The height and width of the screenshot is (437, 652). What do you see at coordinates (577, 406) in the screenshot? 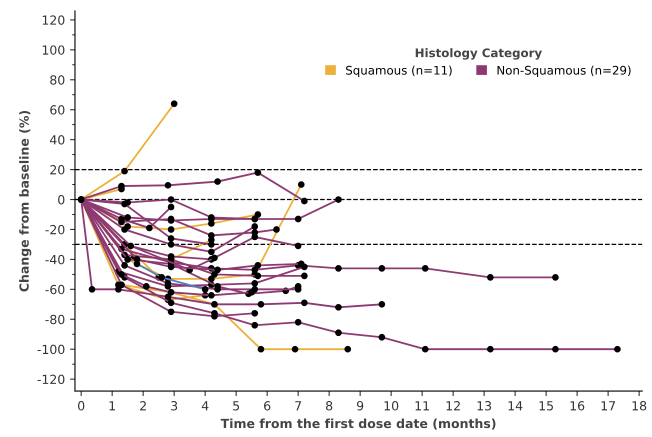
I see `x-tick-label: 16` at bounding box center [577, 406].